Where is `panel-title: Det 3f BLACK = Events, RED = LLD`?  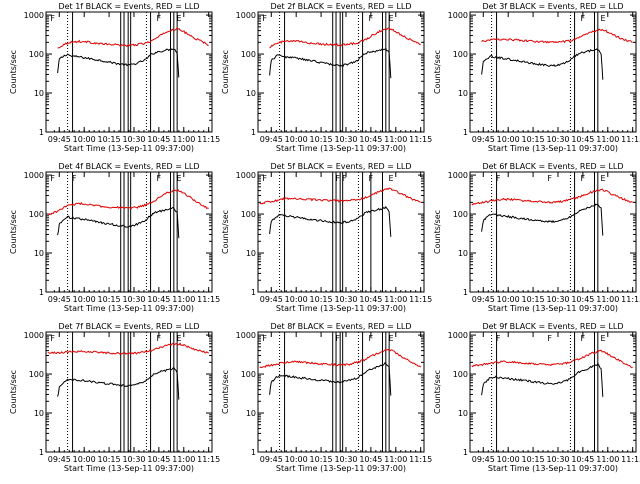 panel-title: Det 3f BLACK = Events, RED = LLD is located at coordinates (552, 6).